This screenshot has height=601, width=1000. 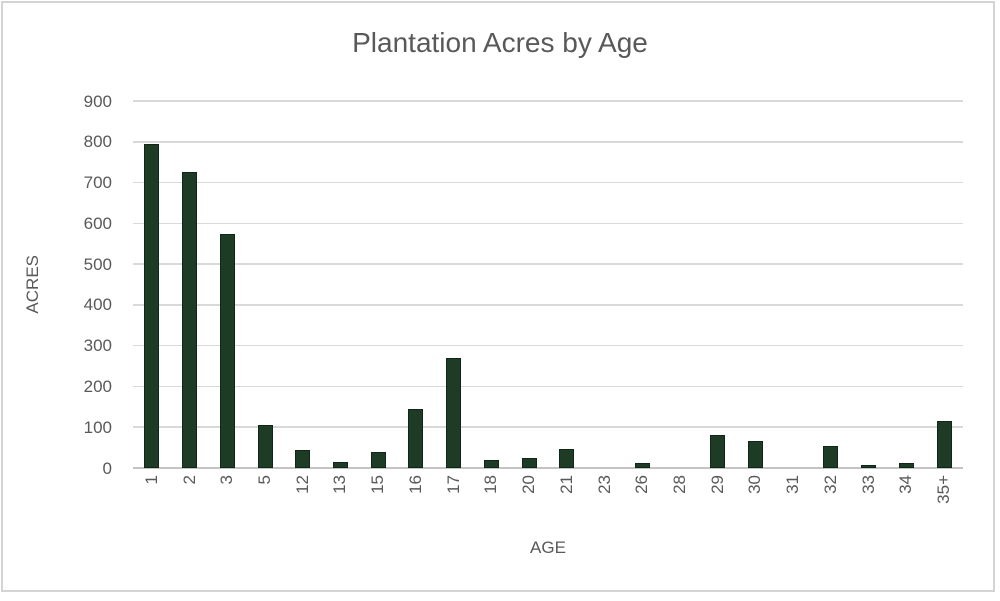 What do you see at coordinates (718, 507) in the screenshot?
I see `x-axis-tick-wrap: 29` at bounding box center [718, 507].